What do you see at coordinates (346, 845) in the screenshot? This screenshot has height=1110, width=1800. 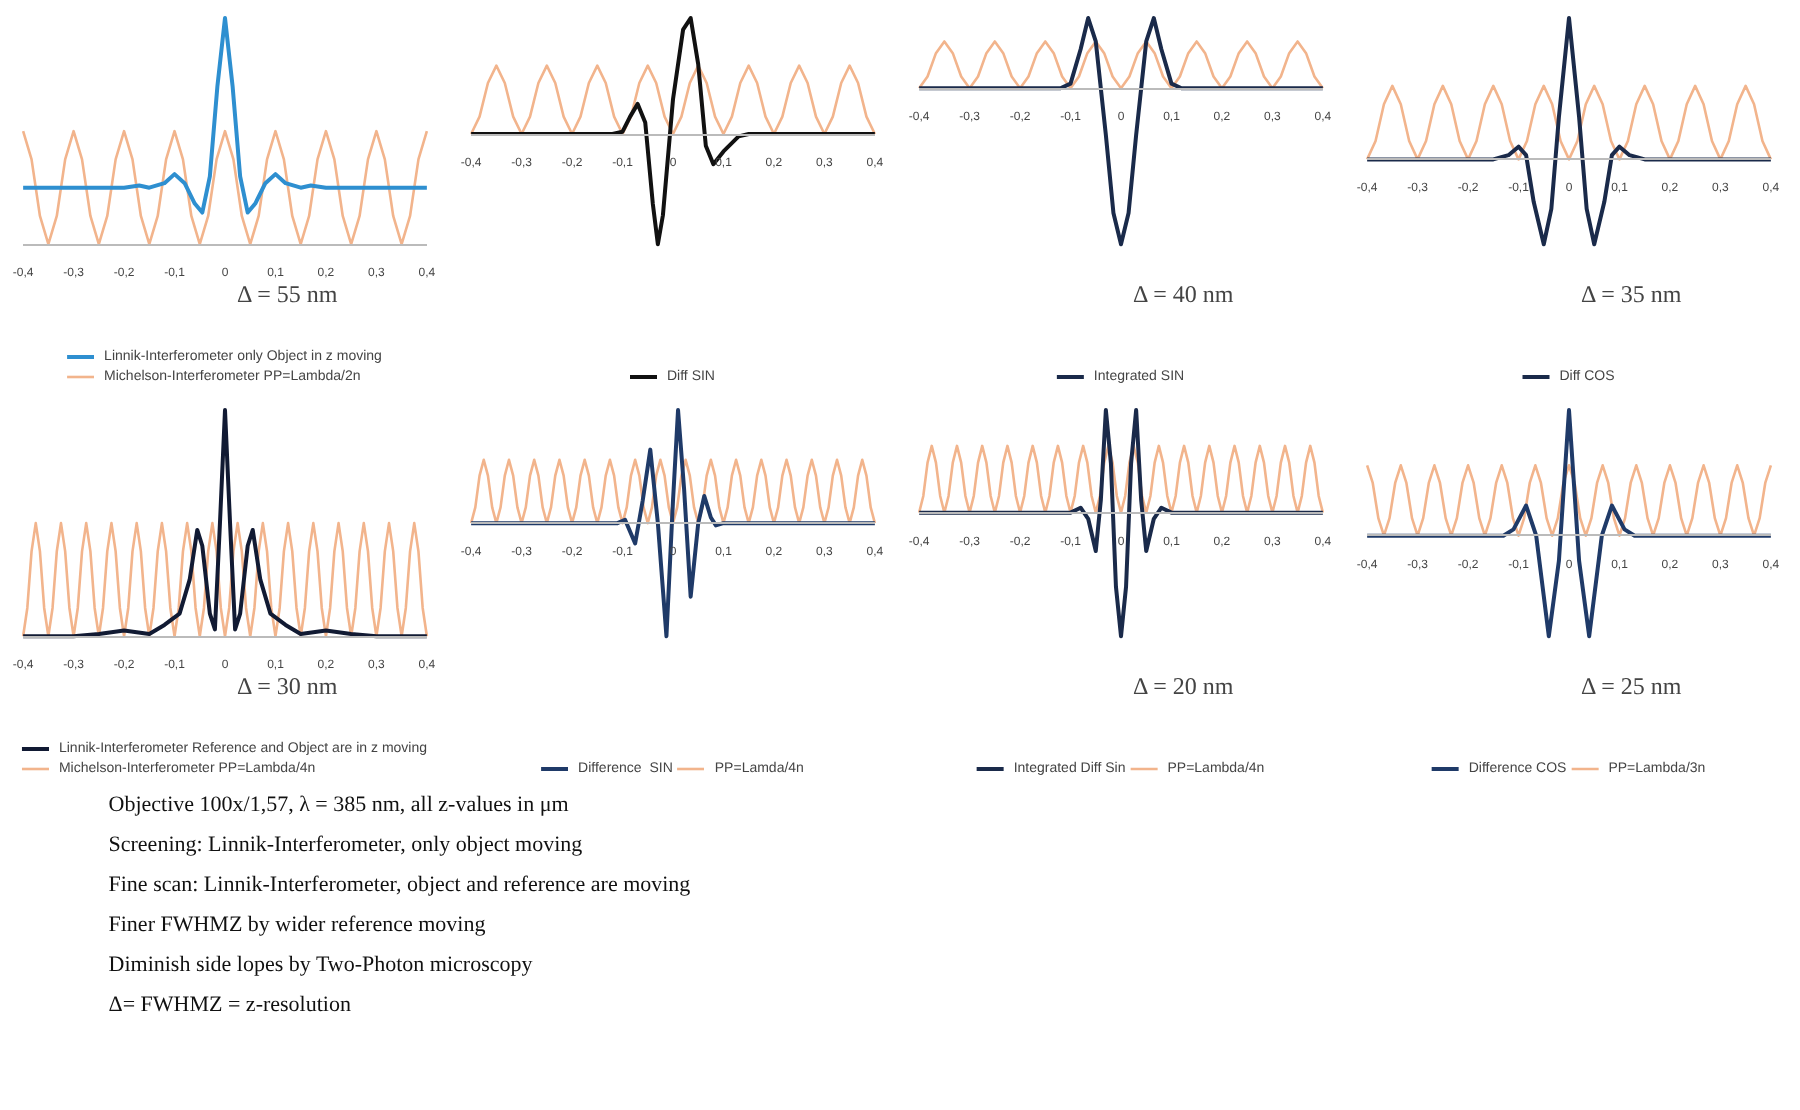 I see `text: Screening: Linnik-Interferometer, only object moving` at bounding box center [346, 845].